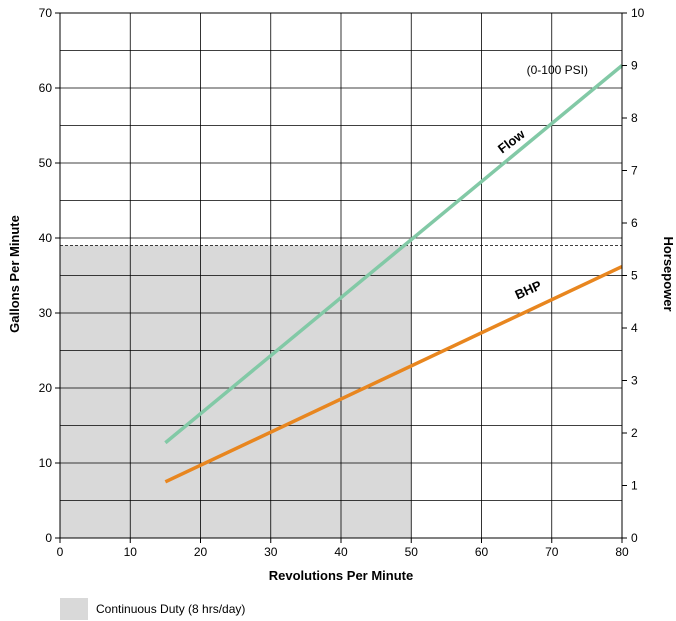 Image resolution: width=676 pixels, height=621 pixels. What do you see at coordinates (171, 609) in the screenshot?
I see `legend-label-continuous-duty: Continuous Duty (8 hrs/day)` at bounding box center [171, 609].